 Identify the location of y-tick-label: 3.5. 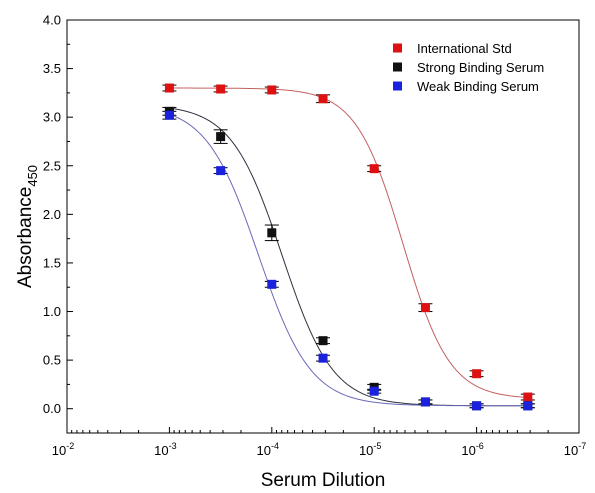
(52, 68).